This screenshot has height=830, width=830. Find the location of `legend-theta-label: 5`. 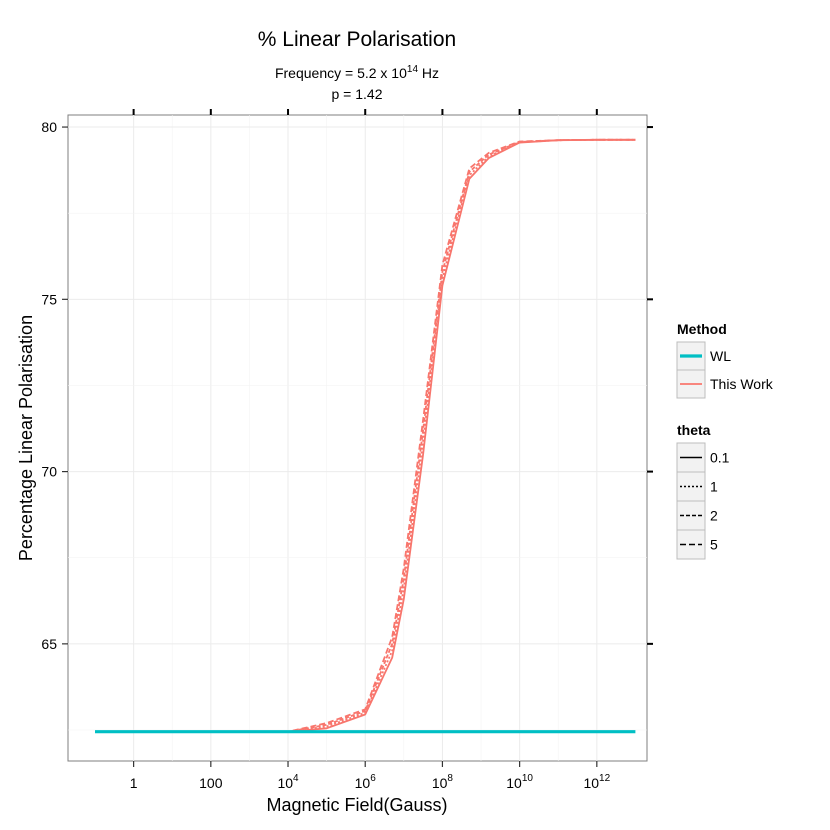

legend-theta-label: 5 is located at coordinates (714, 545).